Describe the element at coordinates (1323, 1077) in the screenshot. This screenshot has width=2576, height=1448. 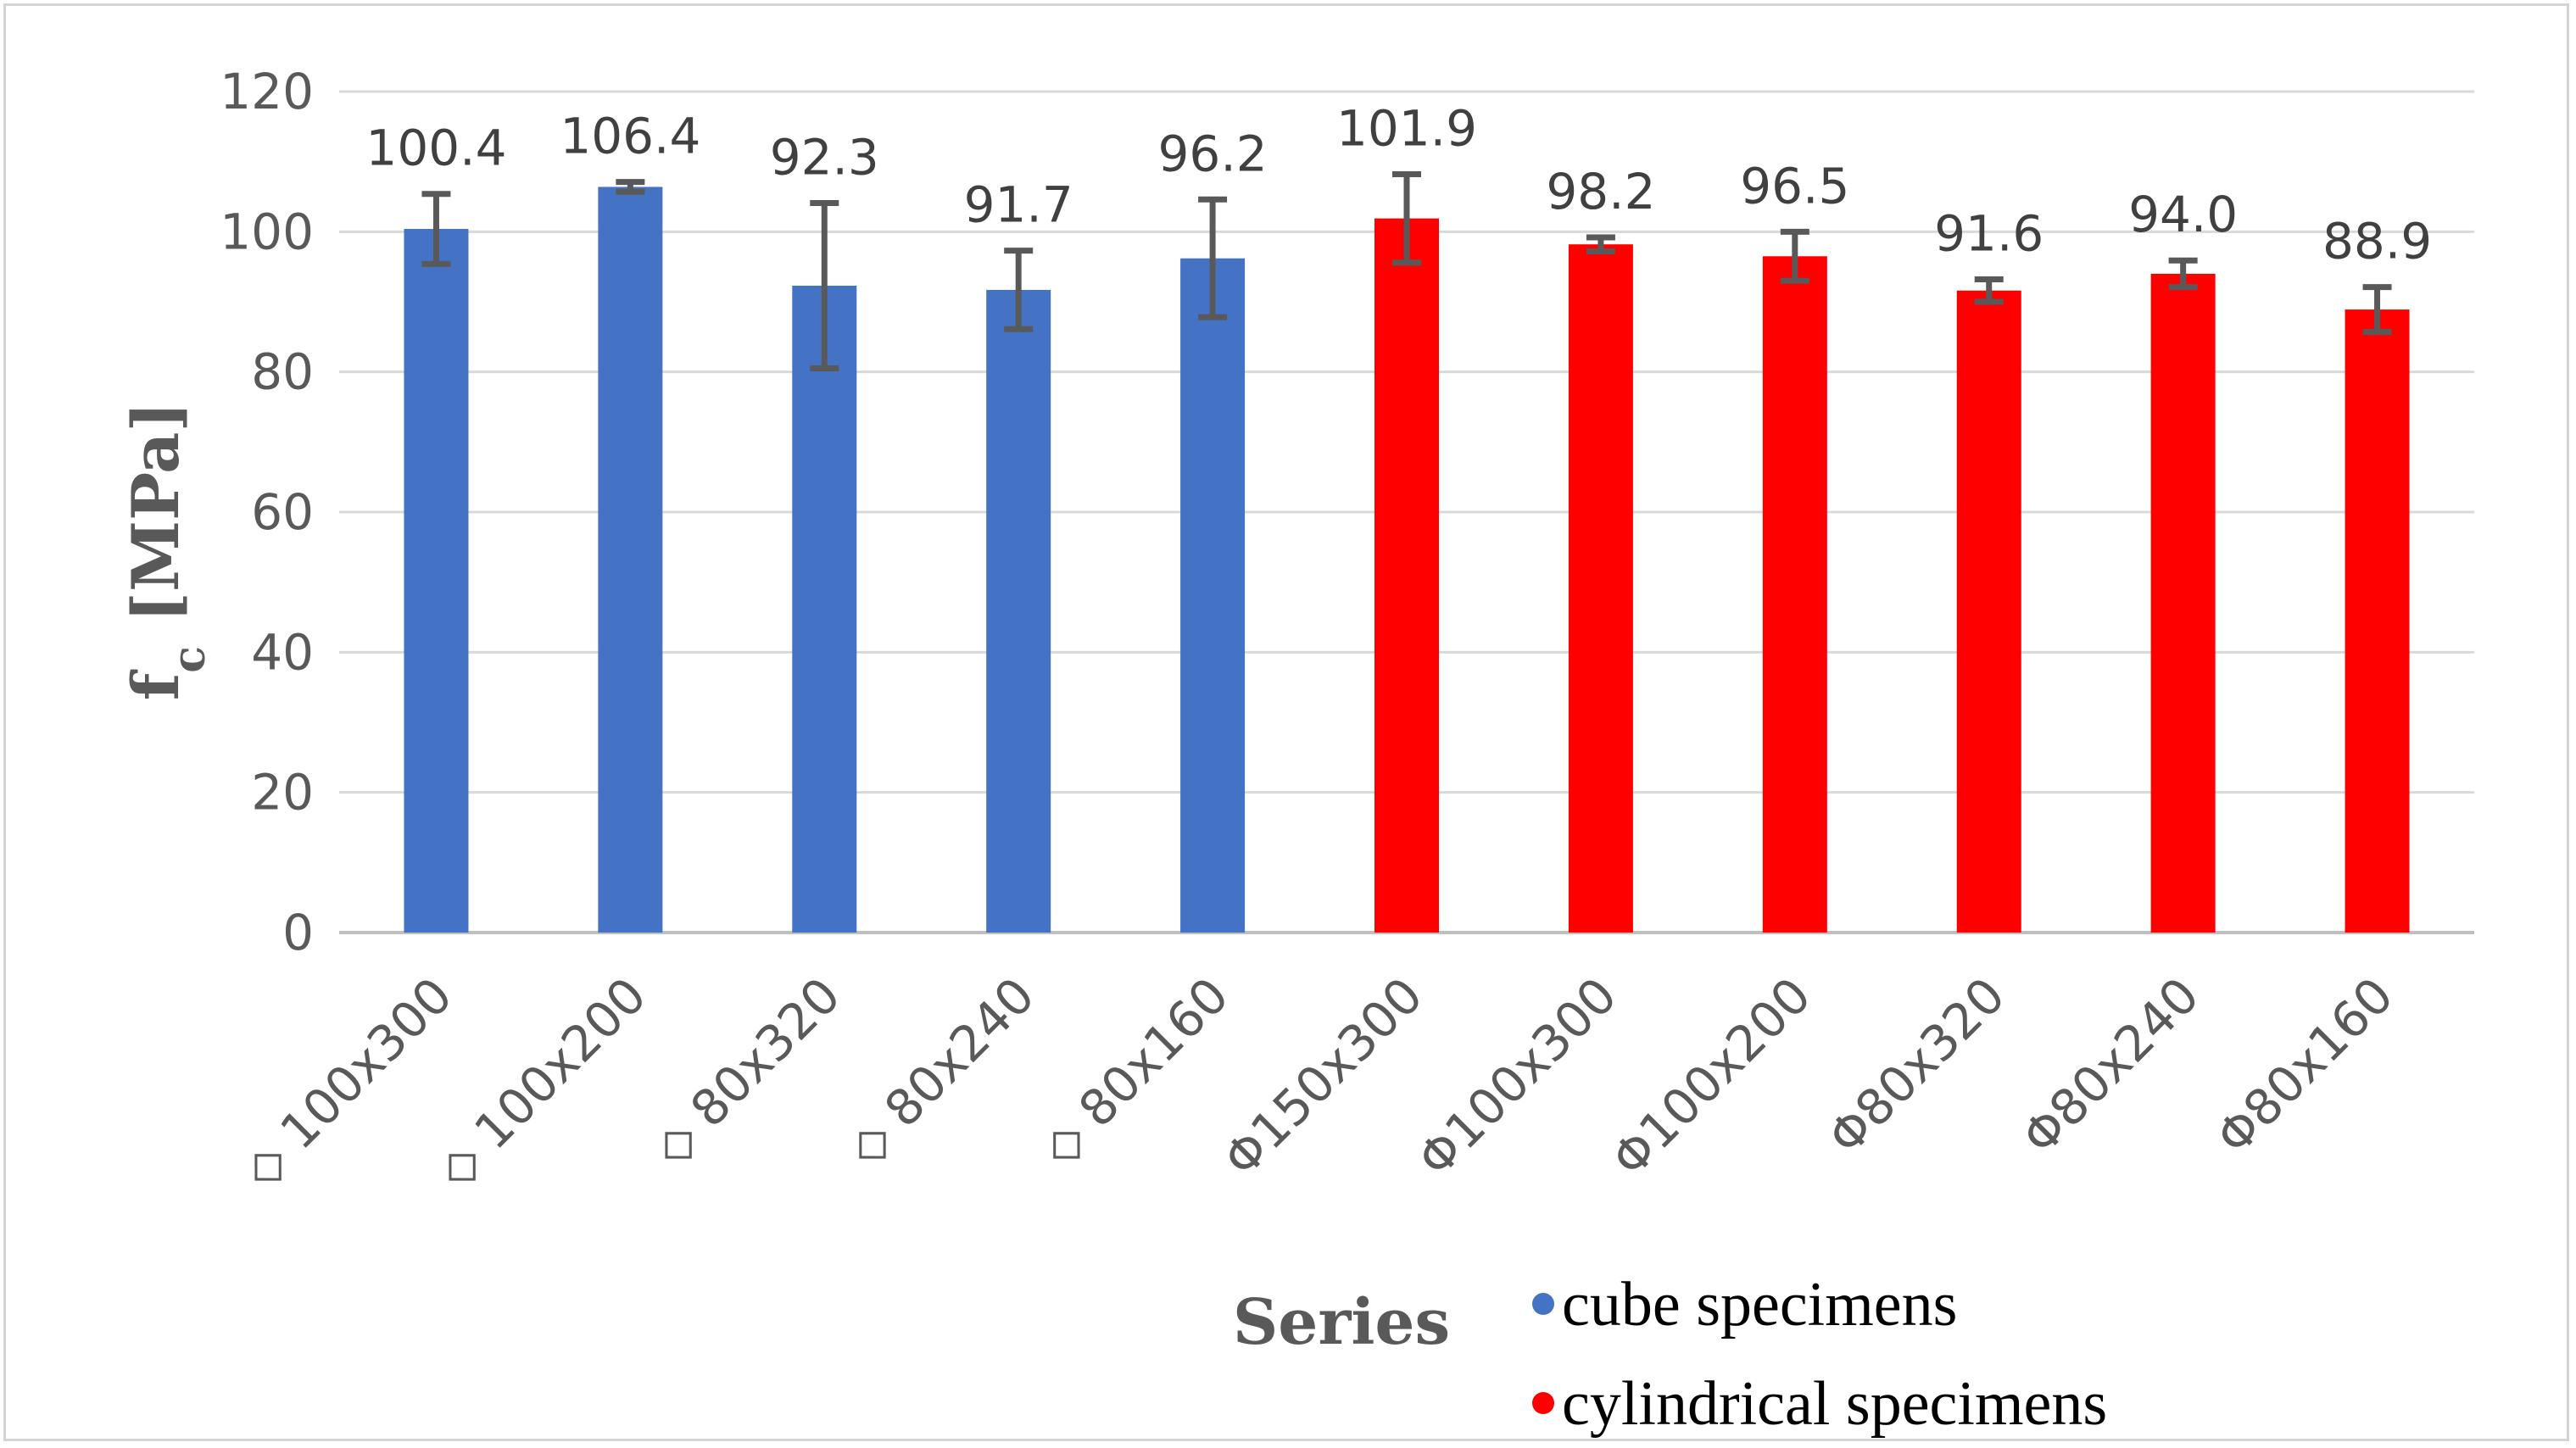
I see `x-tick-label: Φ150x300` at that location.